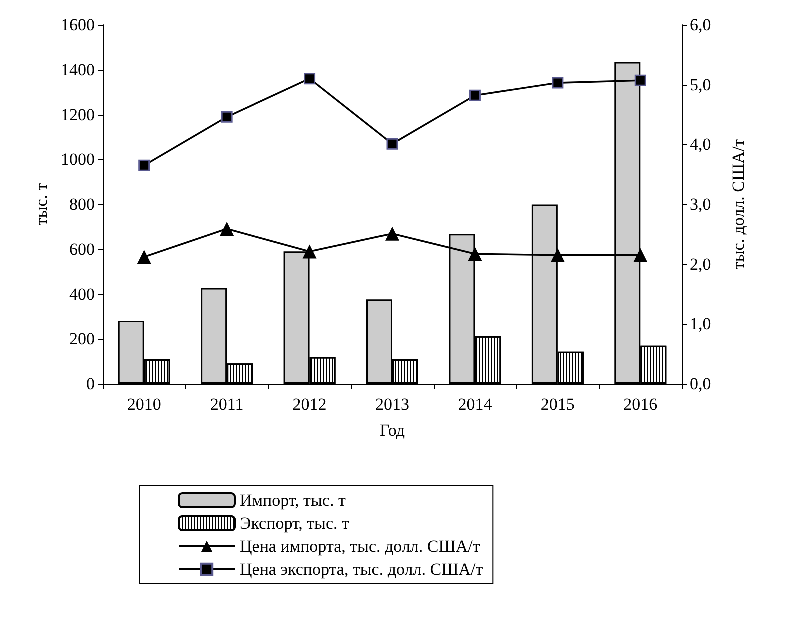  Describe the element at coordinates (82, 339) in the screenshot. I see `y-tick-label: 200` at that location.